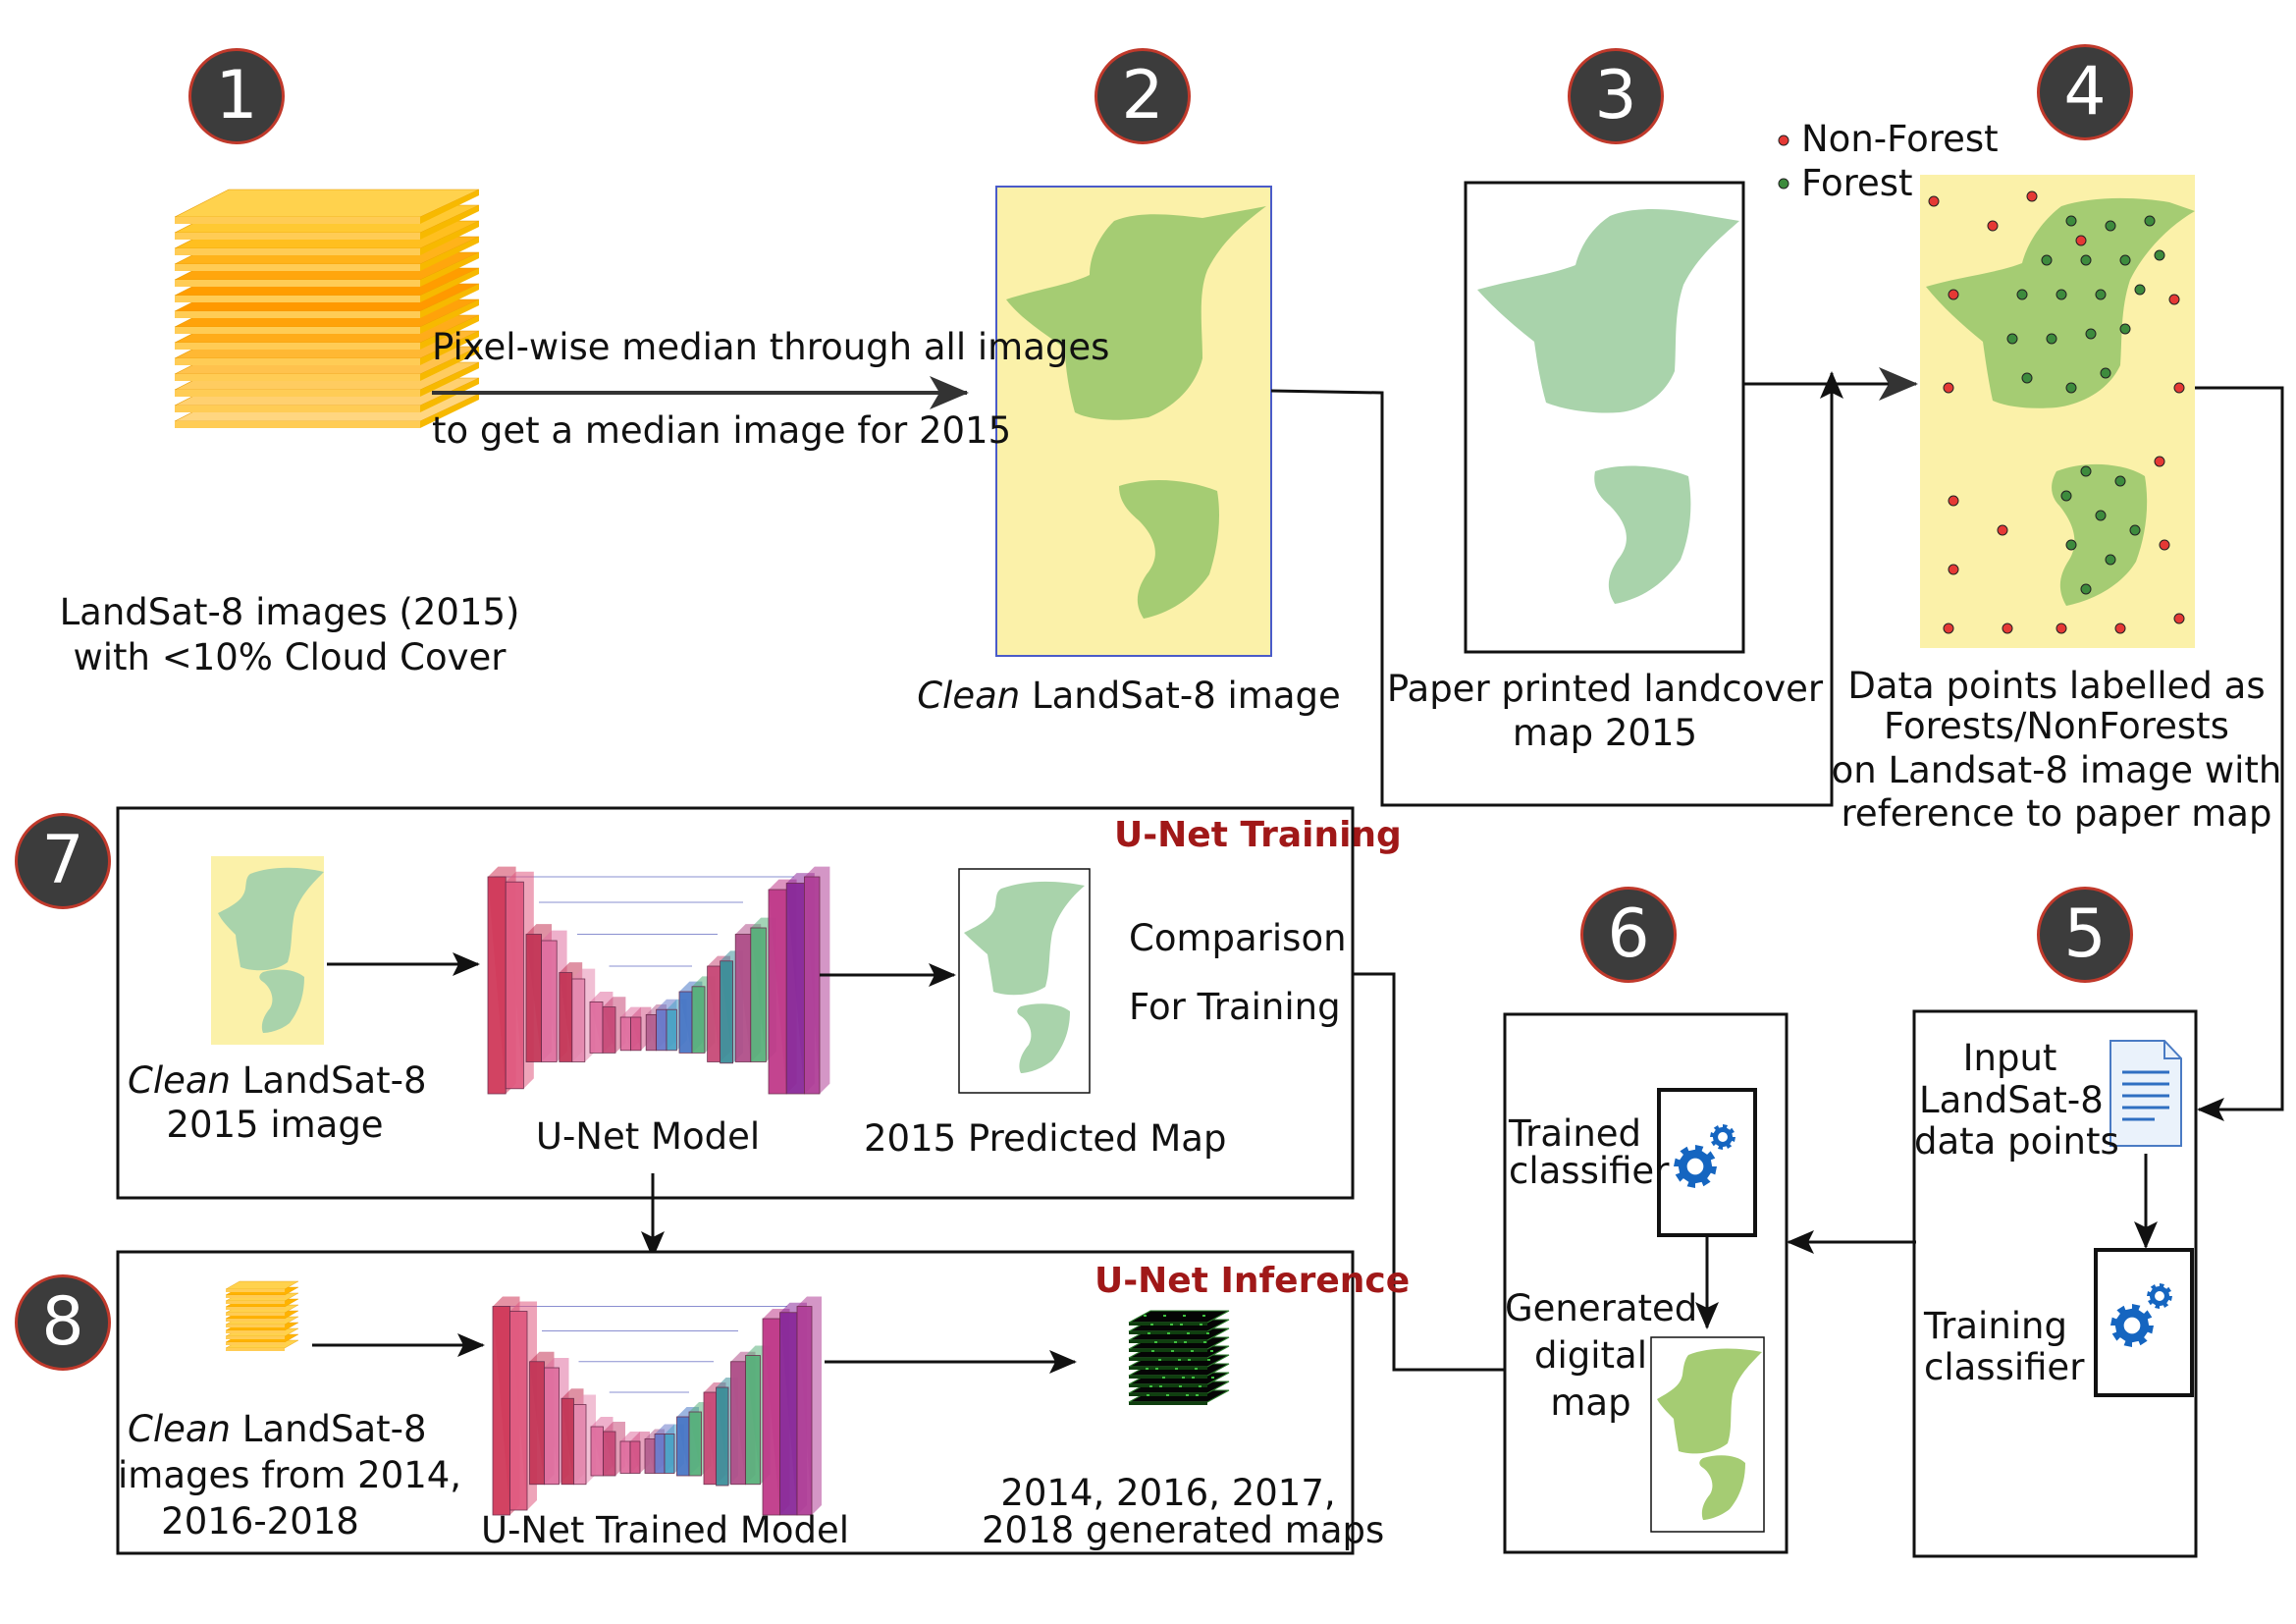 This screenshot has width=2296, height=1624. What do you see at coordinates (290, 657) in the screenshot?
I see `step1-label-line2: with <10% Cloud Cover` at bounding box center [290, 657].